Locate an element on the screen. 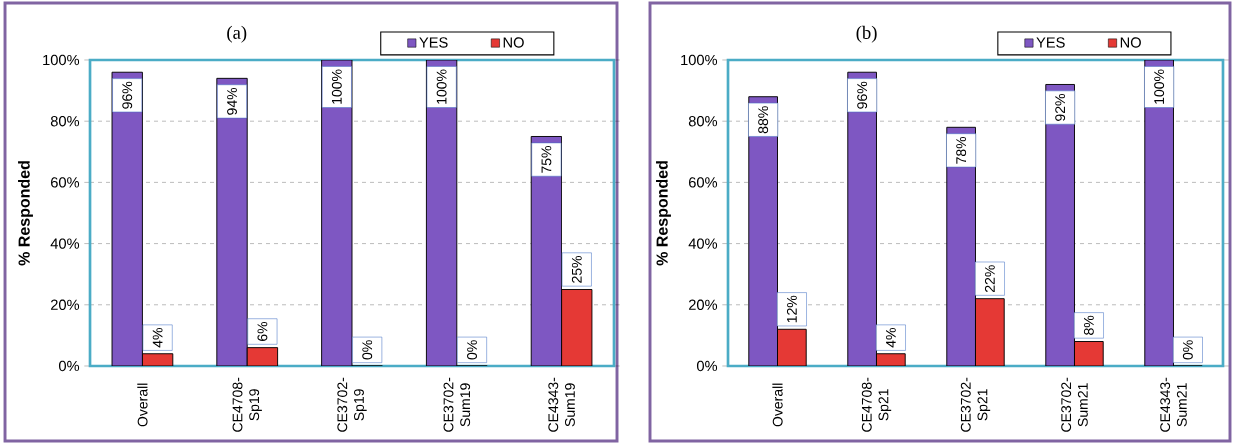 The width and height of the screenshot is (1235, 446). chart-title: (b) is located at coordinates (866, 34).